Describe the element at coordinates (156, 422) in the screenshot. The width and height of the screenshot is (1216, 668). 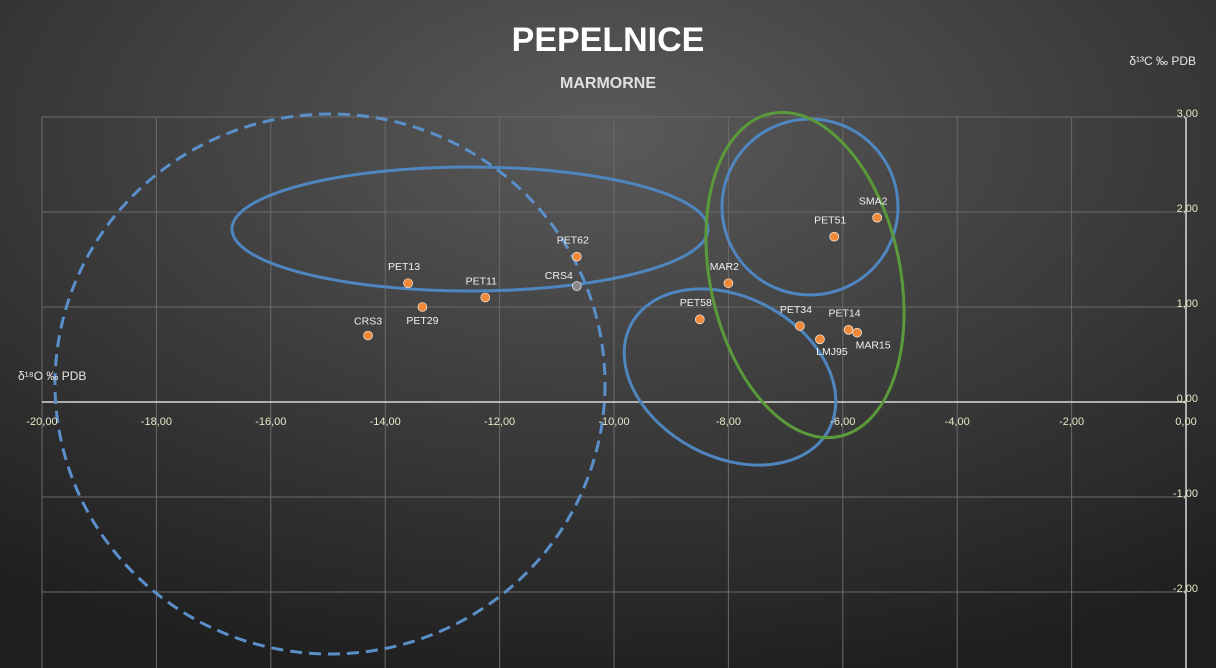
I see `x-tick-label: -18,00` at that location.